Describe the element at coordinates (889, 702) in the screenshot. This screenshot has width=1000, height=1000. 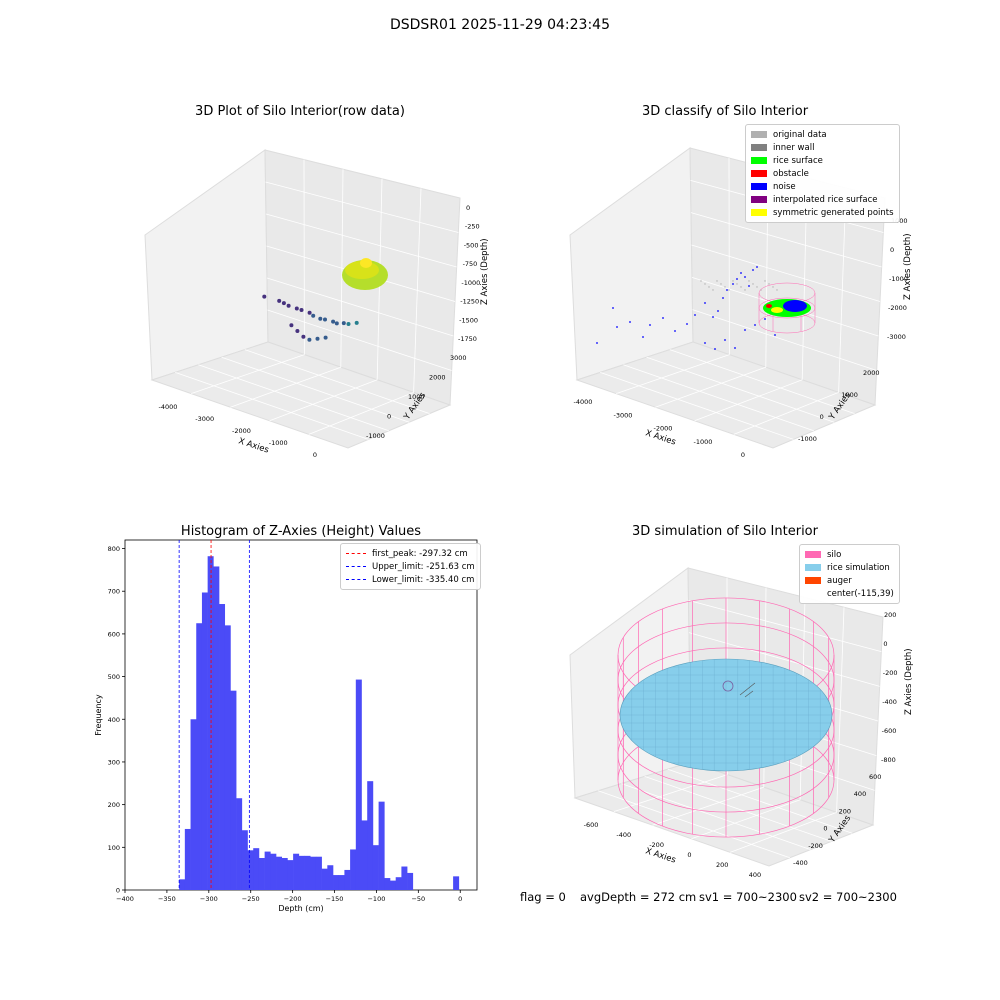
I see `z-tick-label: -400` at that location.